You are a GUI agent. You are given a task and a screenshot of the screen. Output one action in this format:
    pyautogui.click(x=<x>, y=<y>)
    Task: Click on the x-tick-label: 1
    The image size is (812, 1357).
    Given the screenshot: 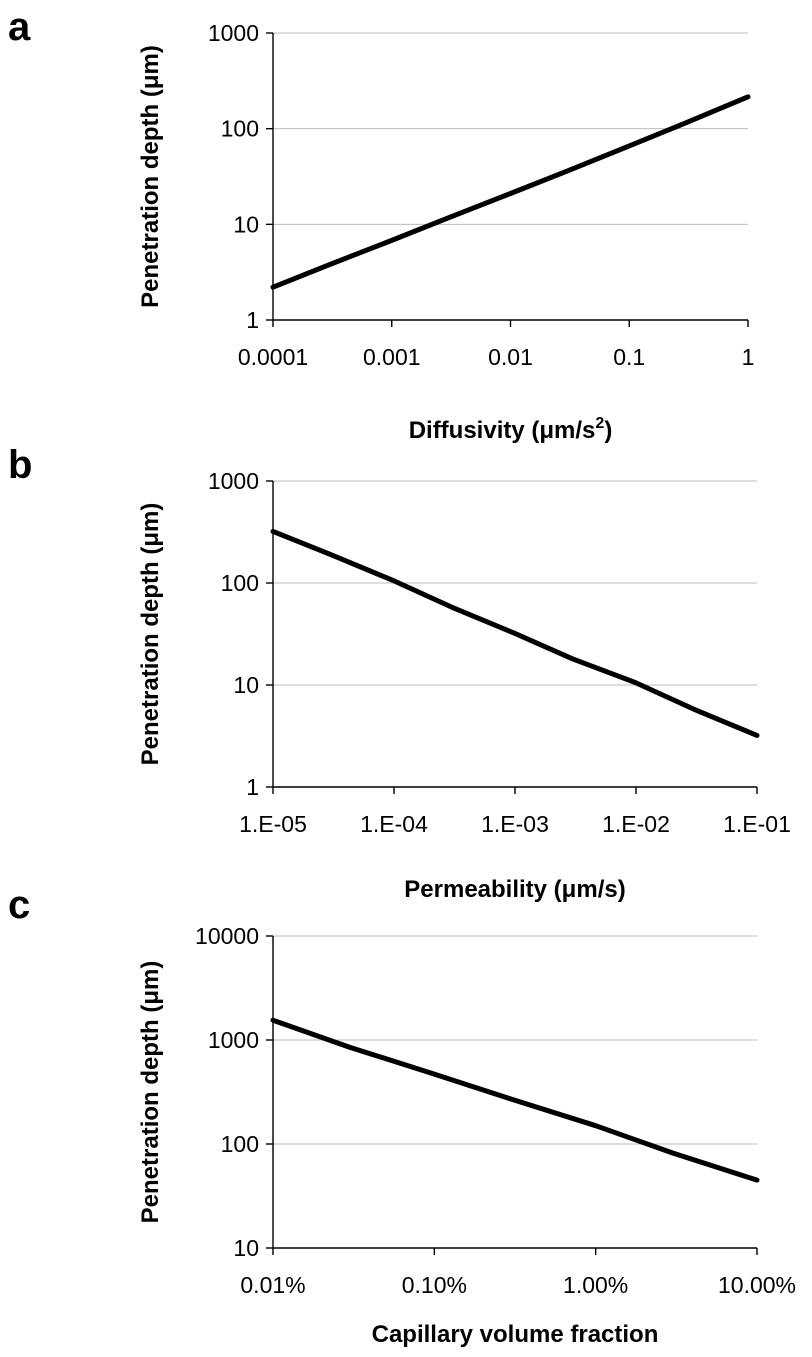 What is the action you would take?
    pyautogui.click(x=748, y=357)
    